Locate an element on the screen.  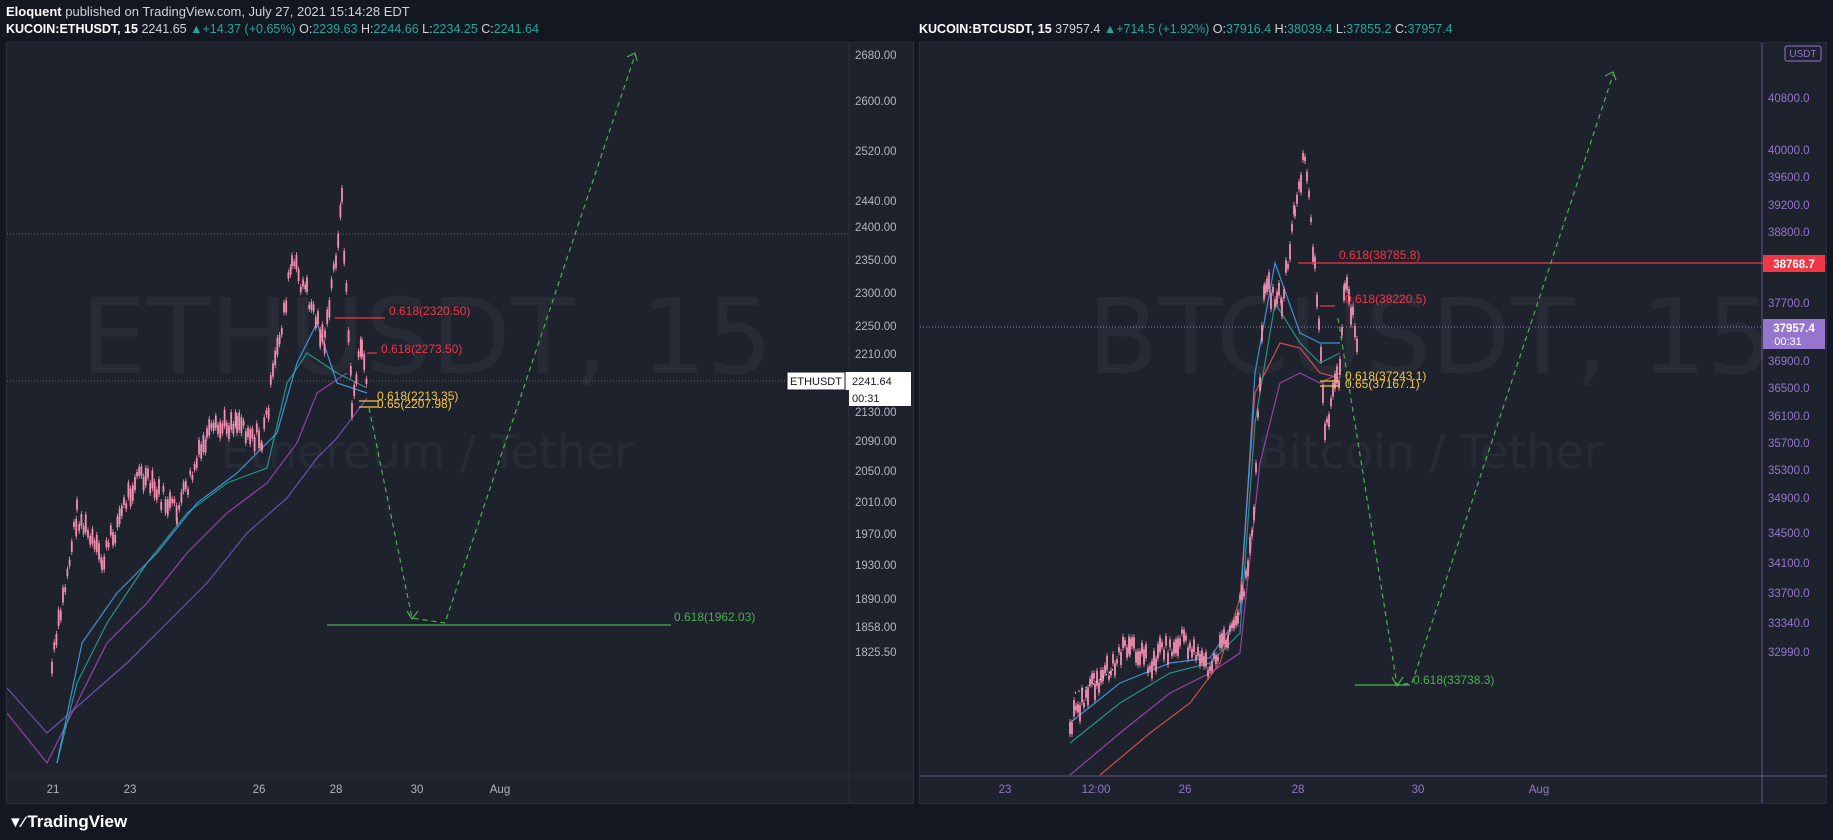
eth-time-axis: 21 23 26 28 30 Aug is located at coordinates (279, 790).